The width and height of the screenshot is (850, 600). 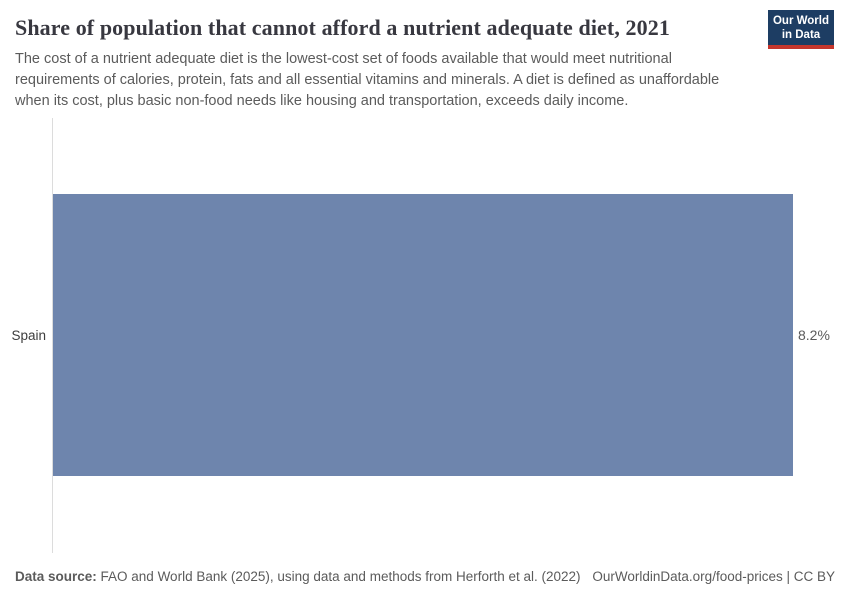 What do you see at coordinates (28, 335) in the screenshot?
I see `entity-label-spain: Spain` at bounding box center [28, 335].